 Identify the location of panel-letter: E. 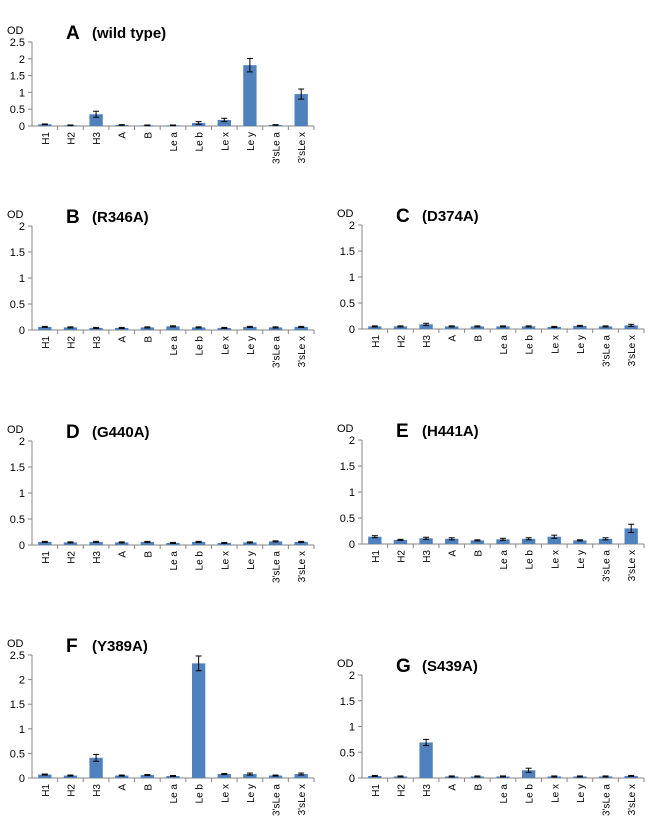
(402, 431).